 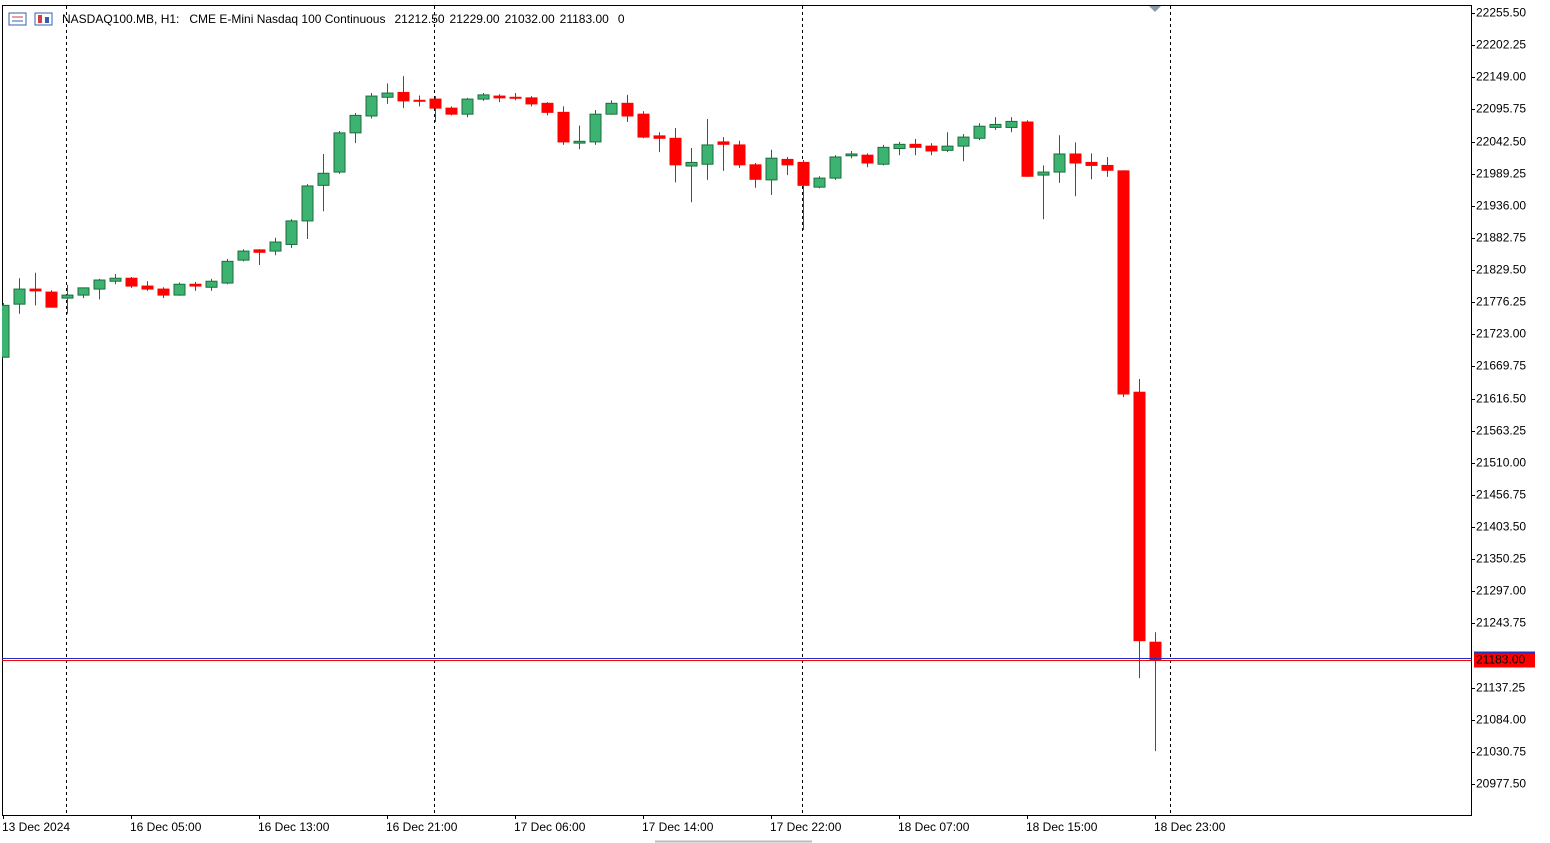 I want to click on y-tick-label: 20977.50, so click(x=1501, y=784).